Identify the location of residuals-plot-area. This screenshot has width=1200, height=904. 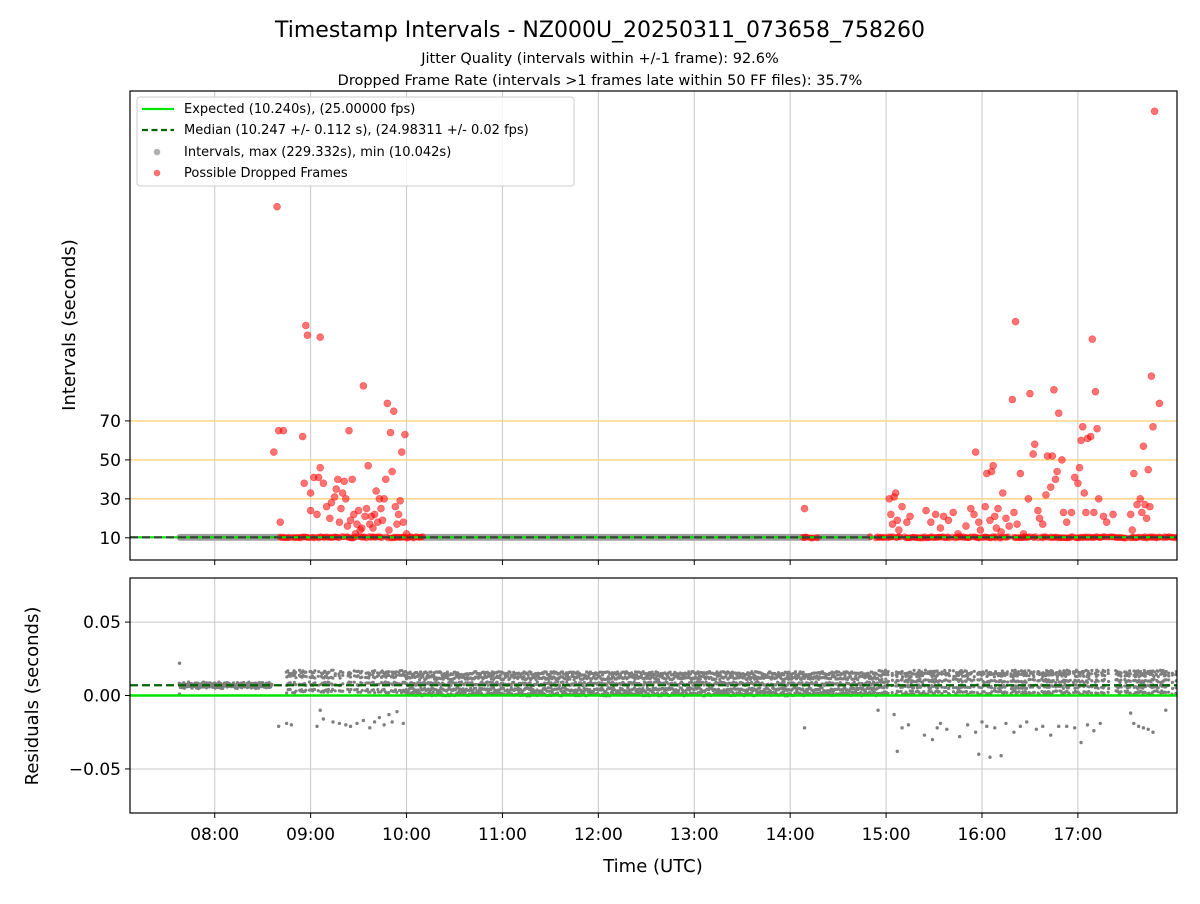
(653, 710).